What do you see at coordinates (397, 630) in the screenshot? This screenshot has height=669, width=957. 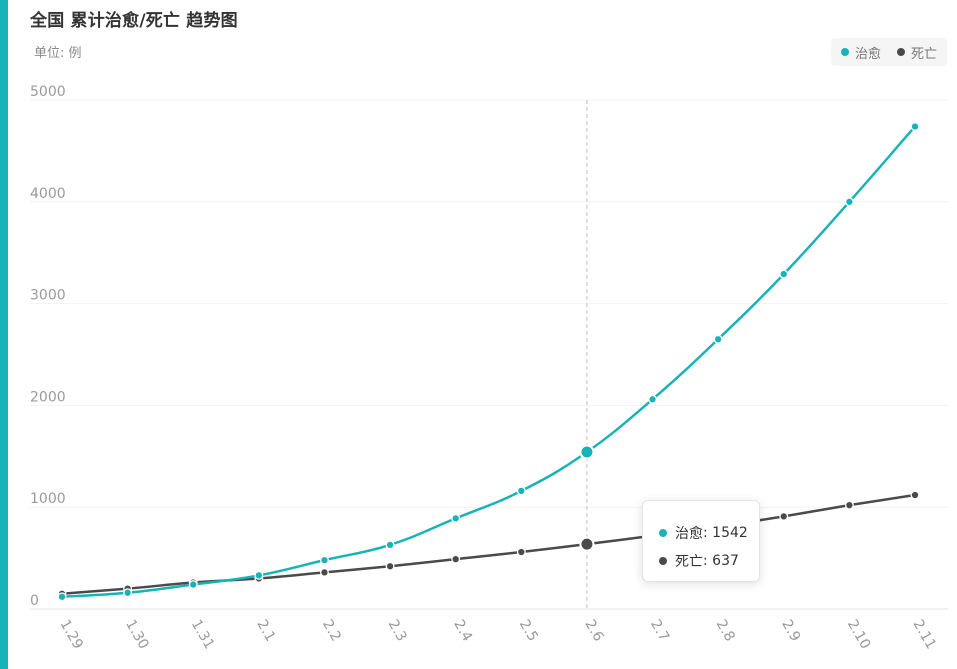 I see `x-tick-label-2.3: 2.3` at bounding box center [397, 630].